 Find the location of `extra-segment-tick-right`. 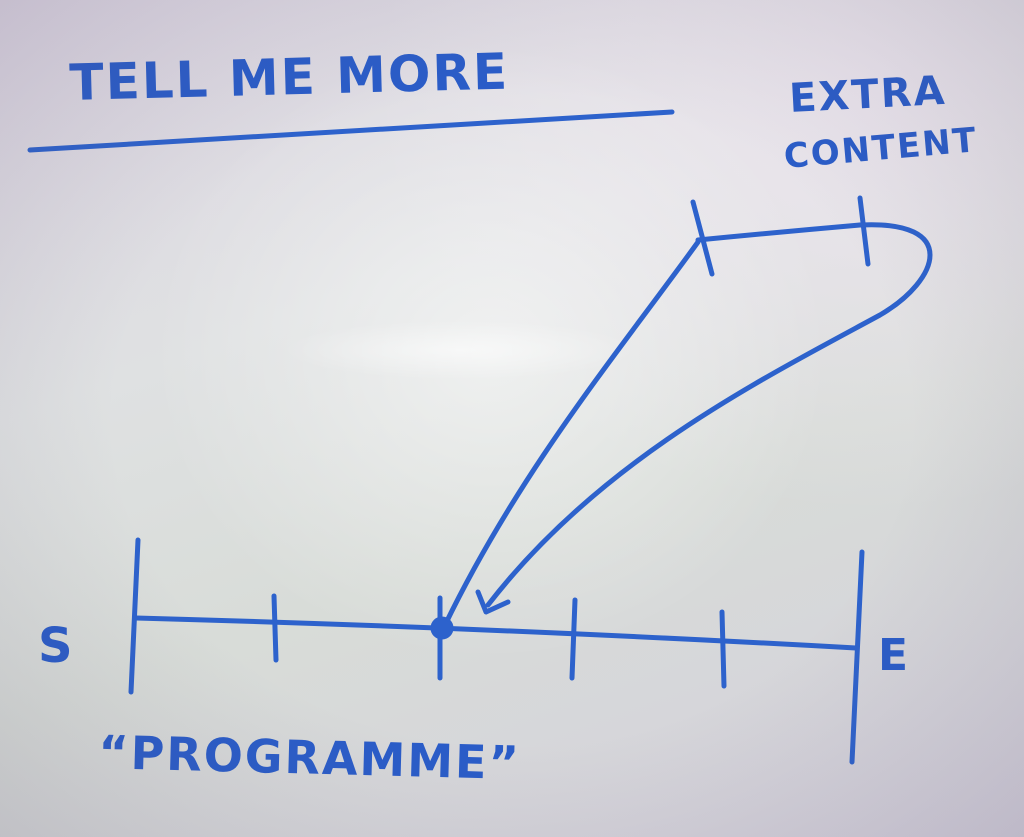

extra-segment-tick-right is located at coordinates (864, 231).